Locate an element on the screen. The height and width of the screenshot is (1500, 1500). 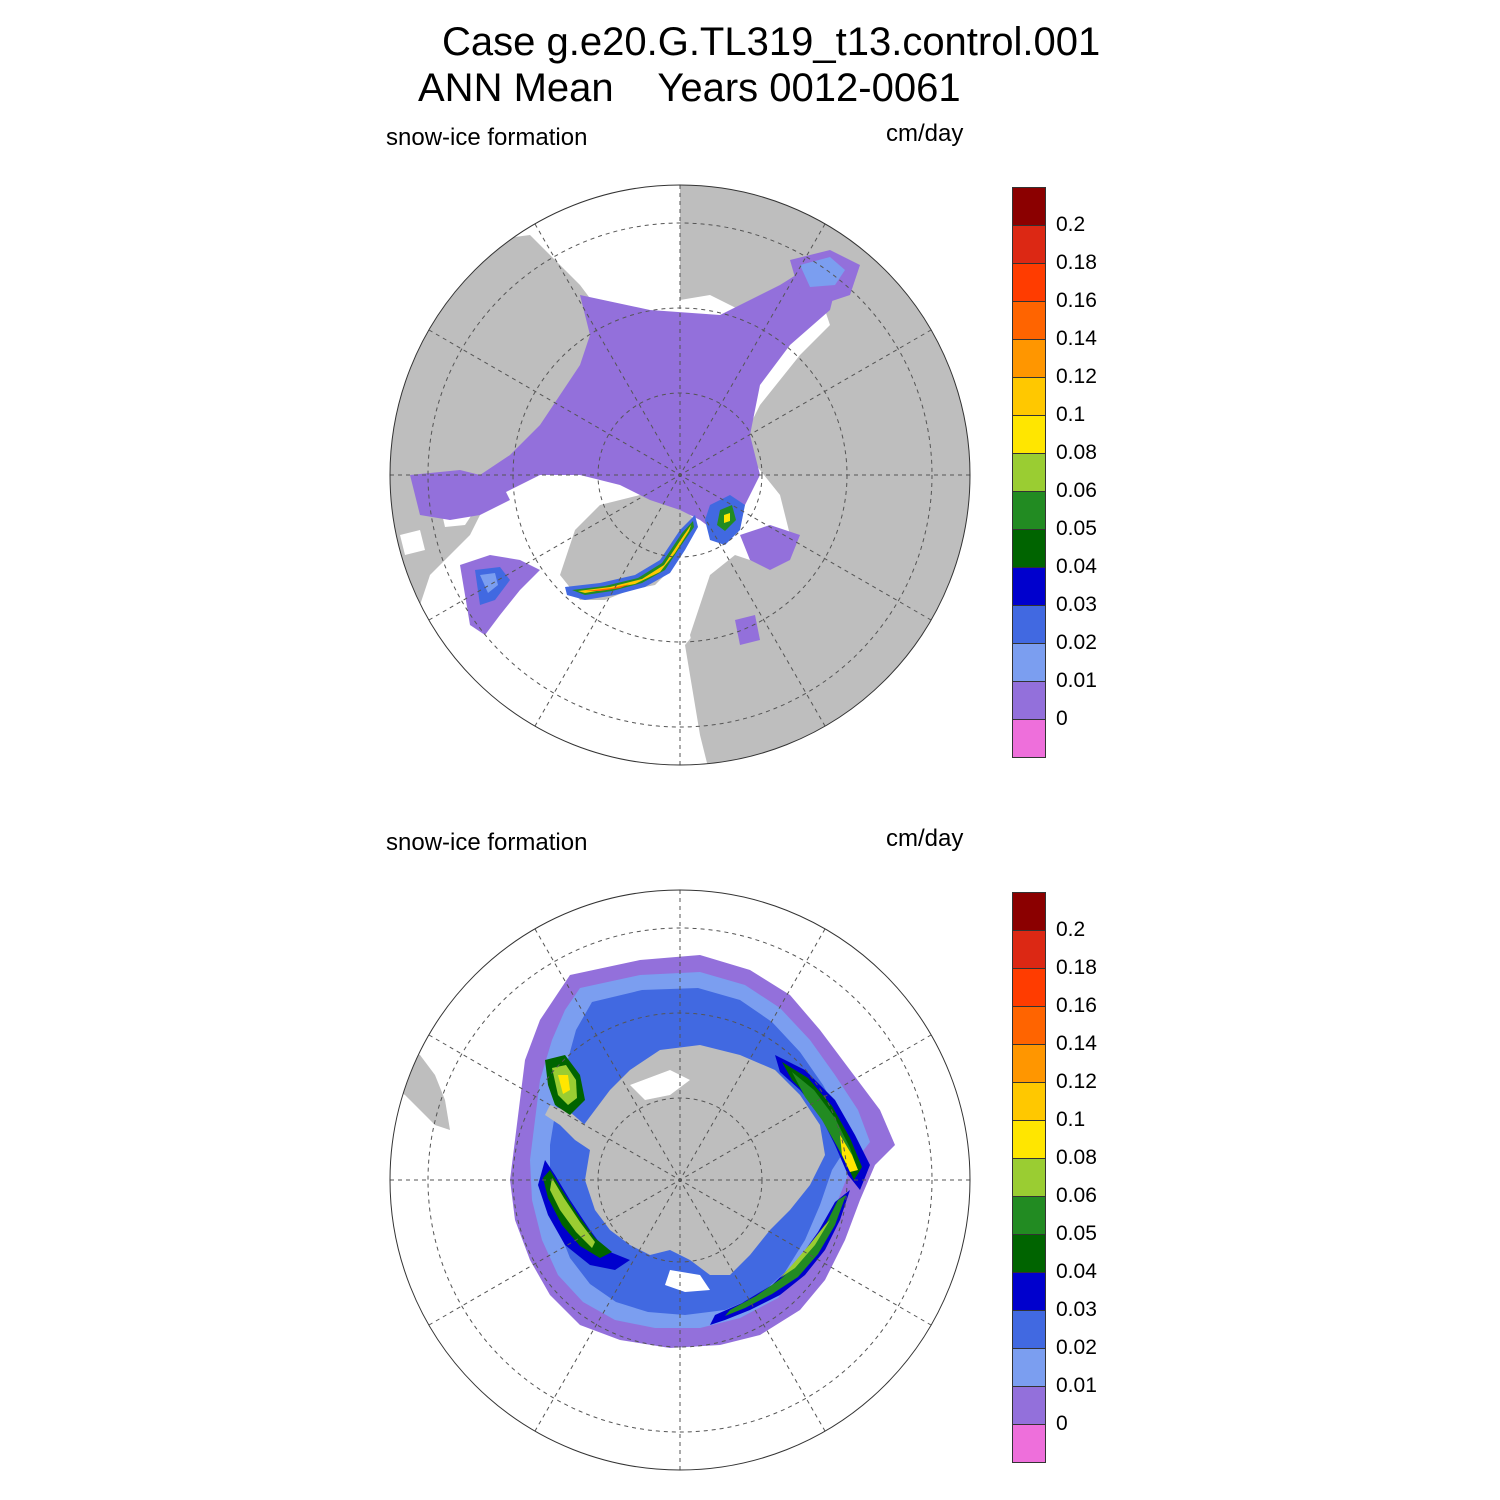
nh-colorbar-label: 0.02 is located at coordinates (1076, 642).